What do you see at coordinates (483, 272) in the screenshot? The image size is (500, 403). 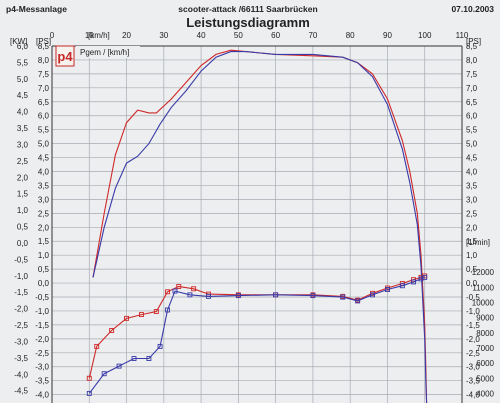 I see `rpm-tick-label: 12000` at bounding box center [483, 272].